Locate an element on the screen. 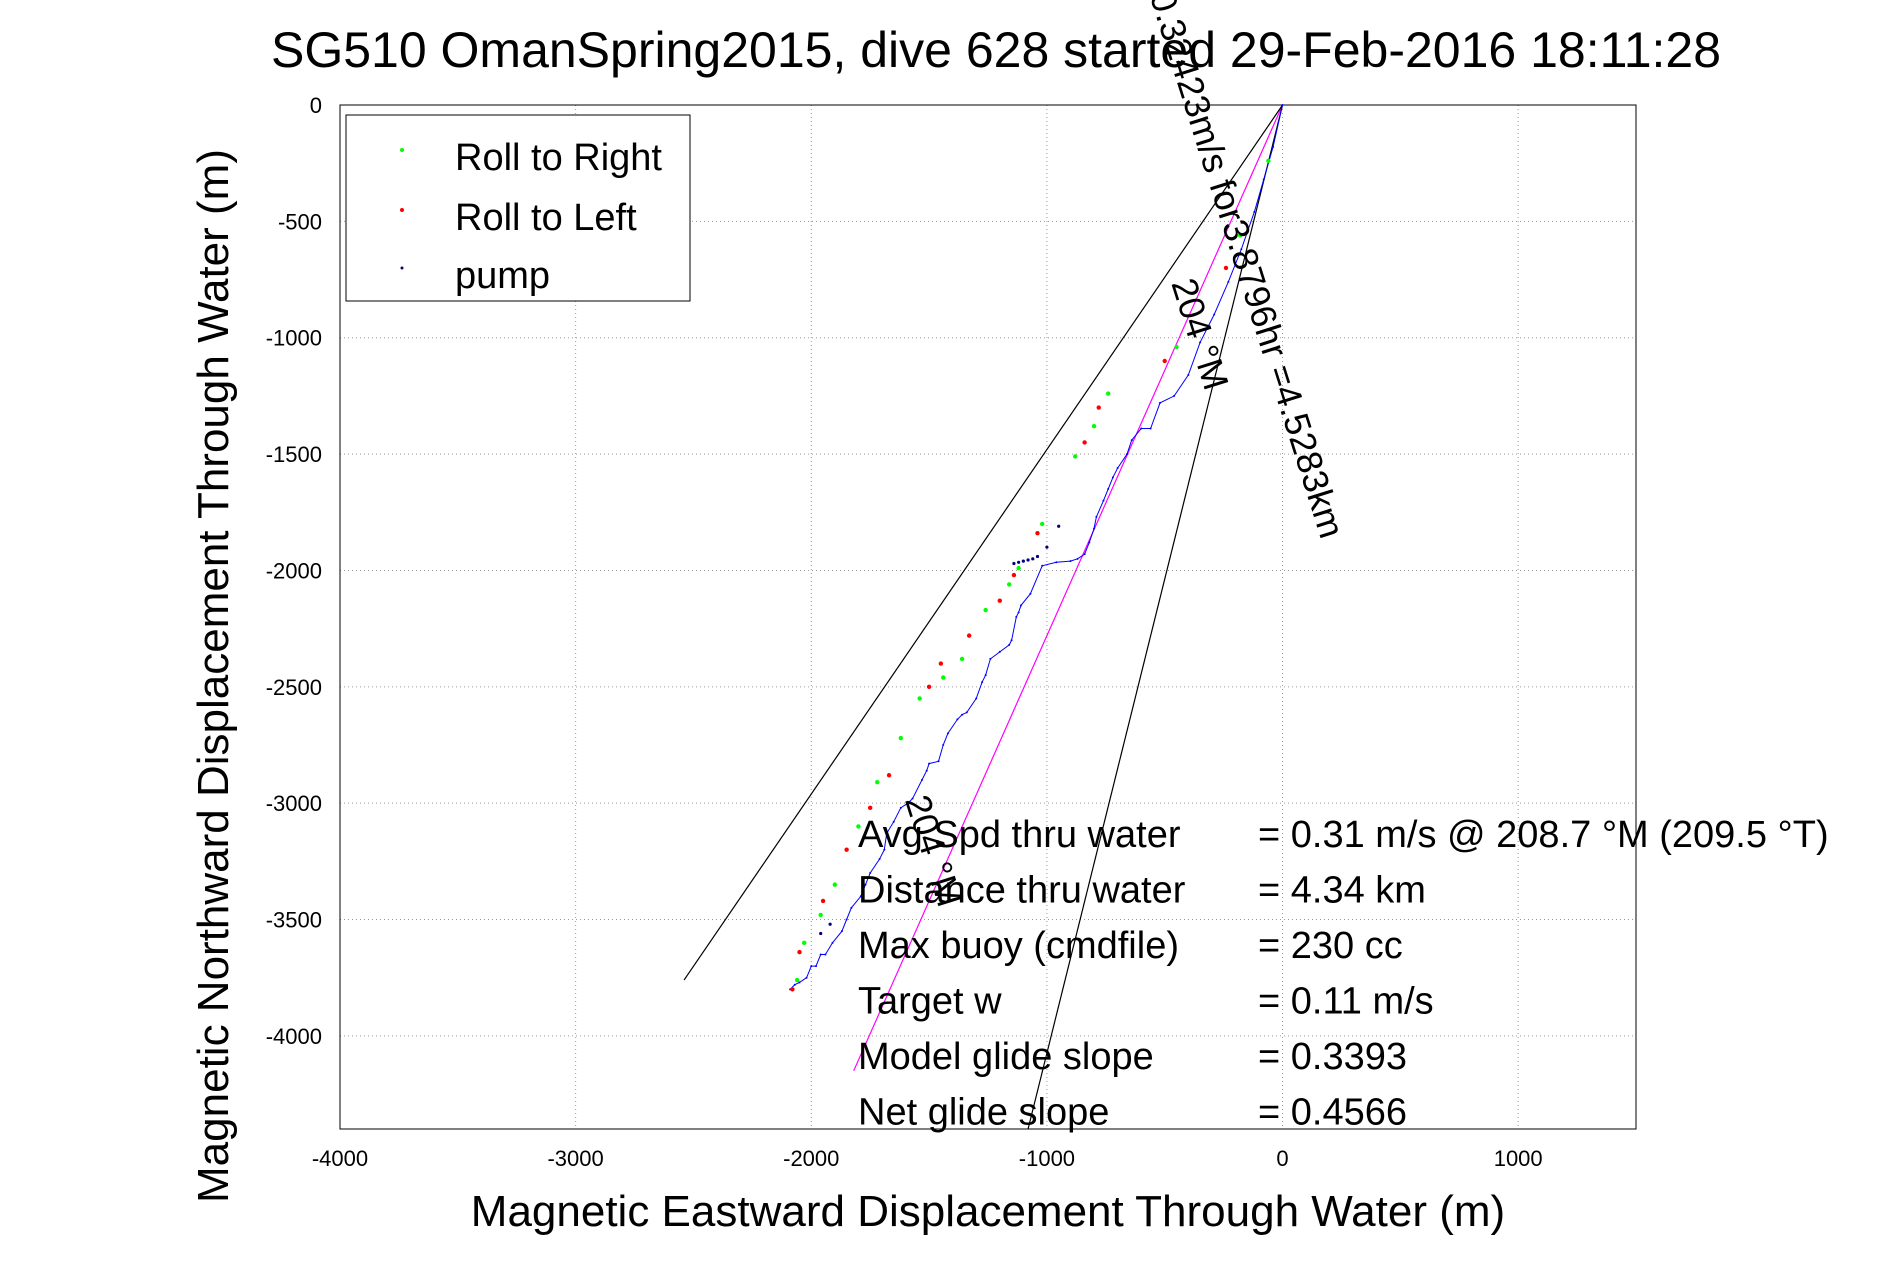 This screenshot has width=1891, height=1267. roll-left-points is located at coordinates (1009, 628).